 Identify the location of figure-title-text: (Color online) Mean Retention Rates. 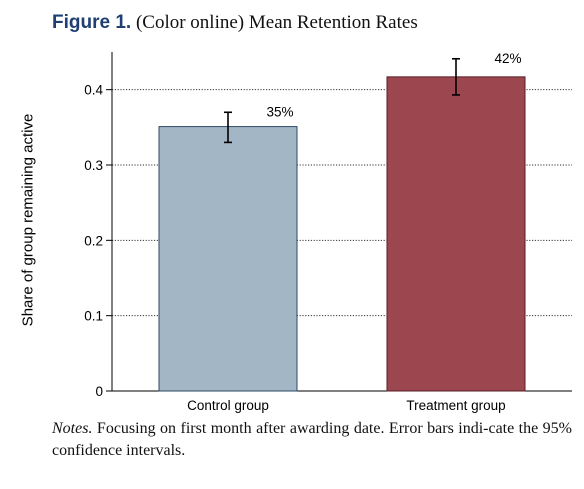
(276, 22).